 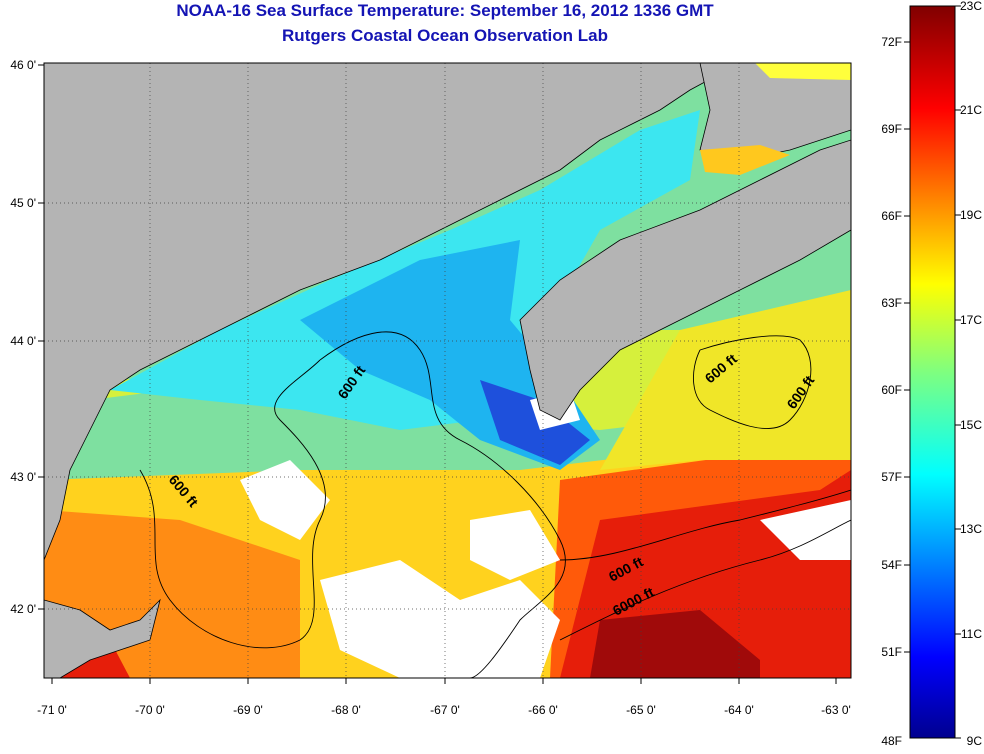 What do you see at coordinates (891, 303) in the screenshot?
I see `fahrenheit-label: 63F` at bounding box center [891, 303].